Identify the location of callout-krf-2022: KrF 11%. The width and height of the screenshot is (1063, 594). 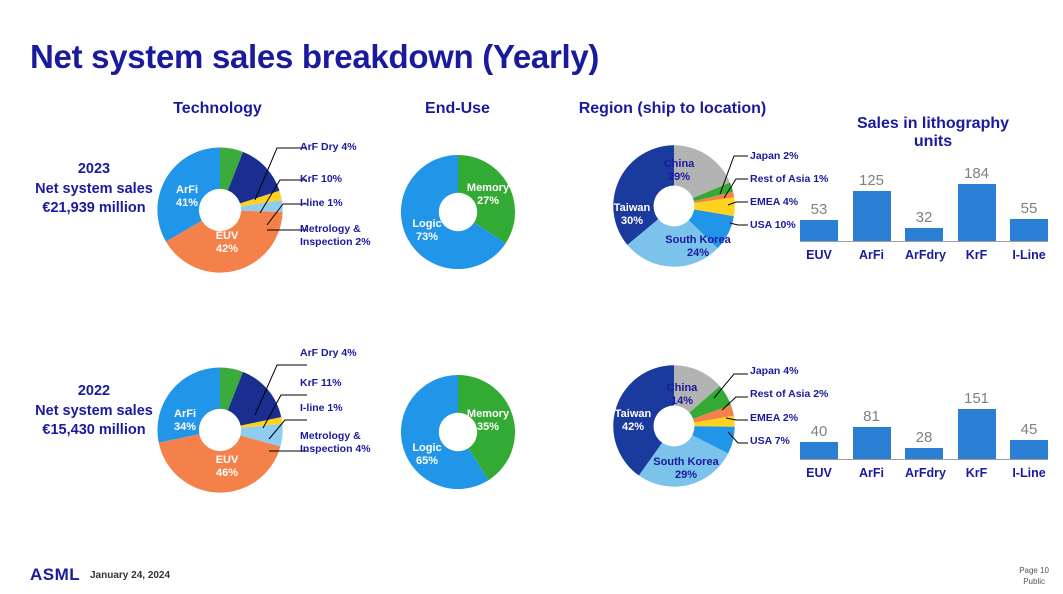
(321, 383).